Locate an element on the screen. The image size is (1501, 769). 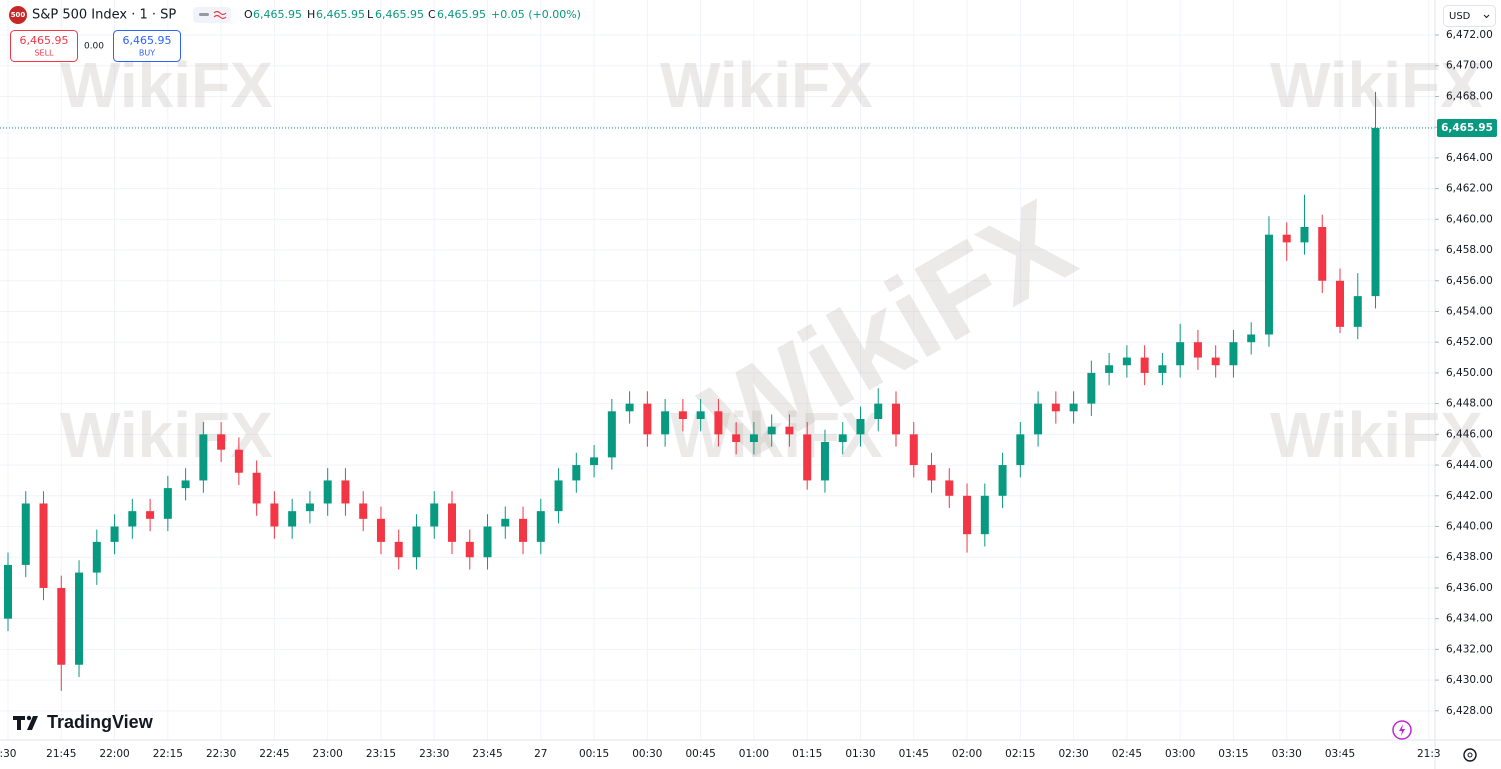
chart-title: S&P 500 Index · 1 · SP is located at coordinates (104, 15).